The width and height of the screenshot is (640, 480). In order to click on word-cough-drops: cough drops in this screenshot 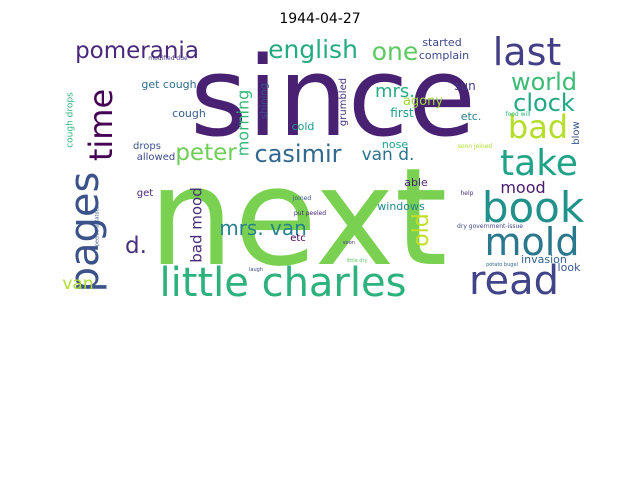, I will do `click(71, 120)`.